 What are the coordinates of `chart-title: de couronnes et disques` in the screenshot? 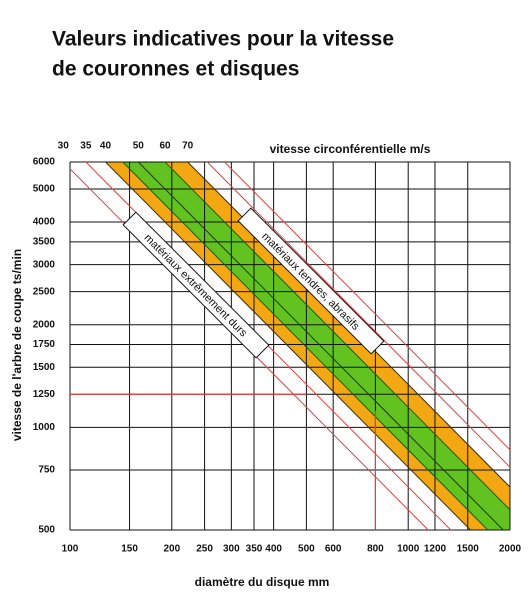 It's located at (175, 69).